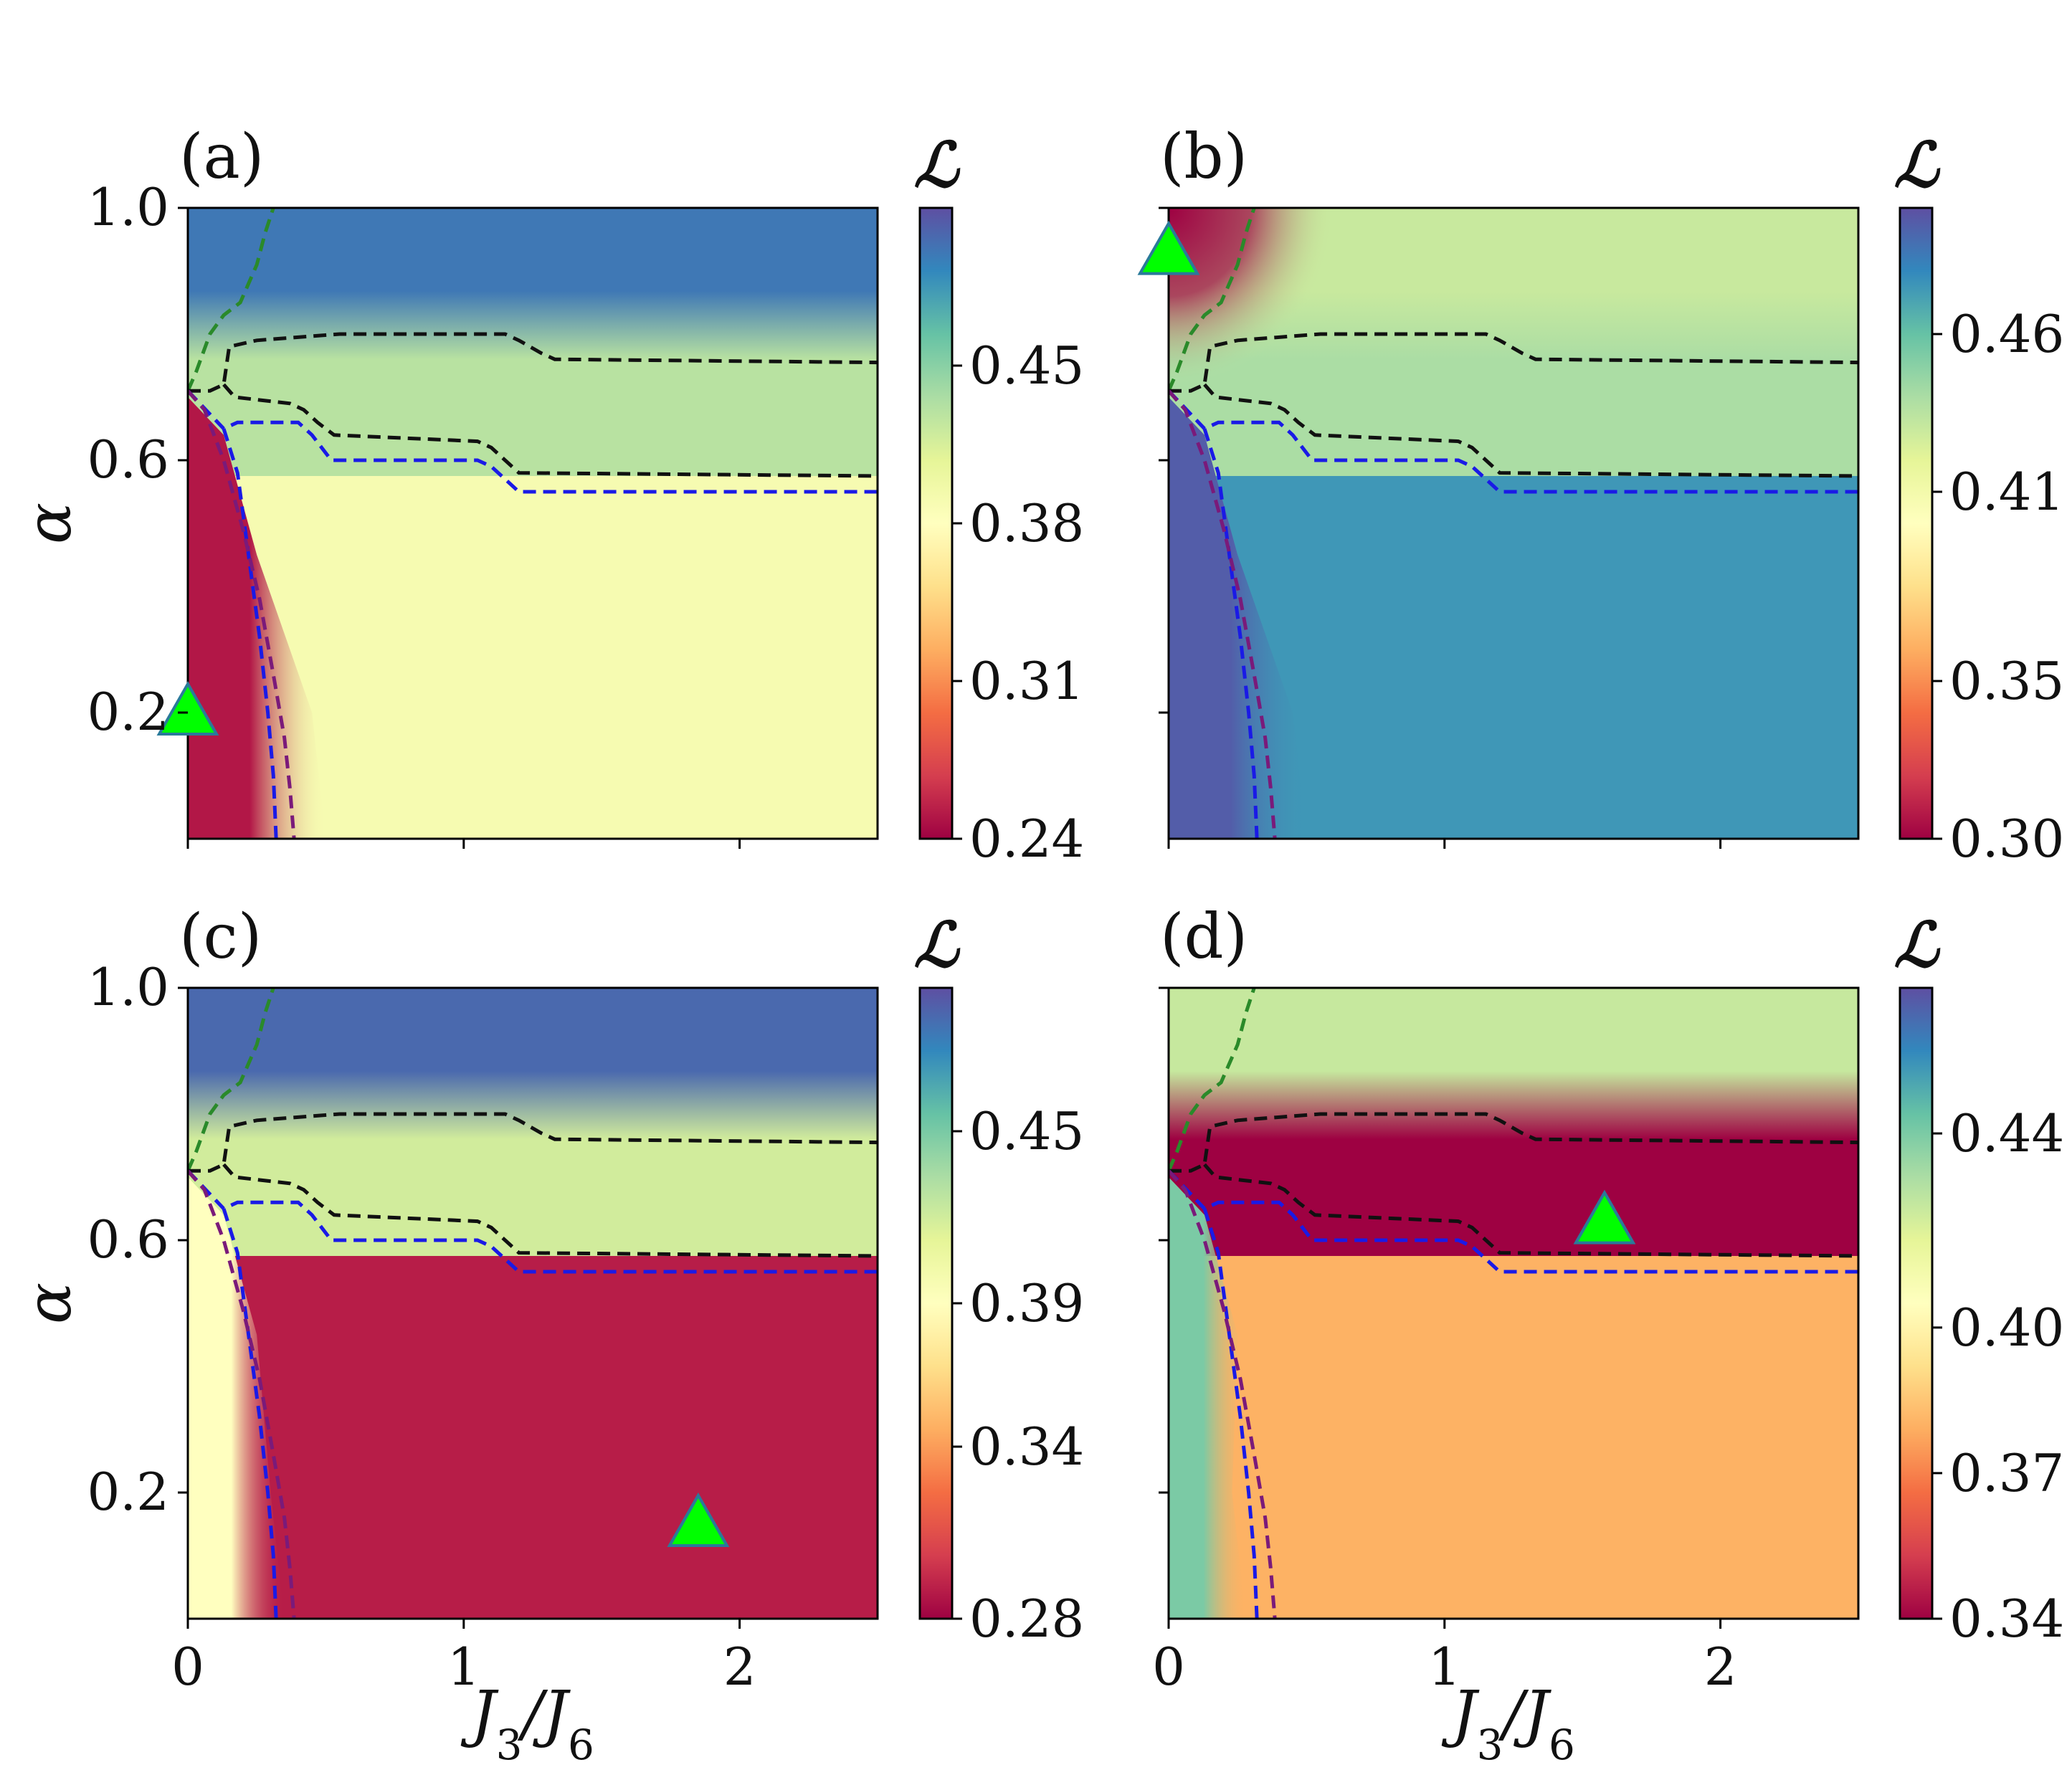  I want to click on colorbar: 0.28 0.34 0.39 0.45 ℒ, so click(999, 1279).